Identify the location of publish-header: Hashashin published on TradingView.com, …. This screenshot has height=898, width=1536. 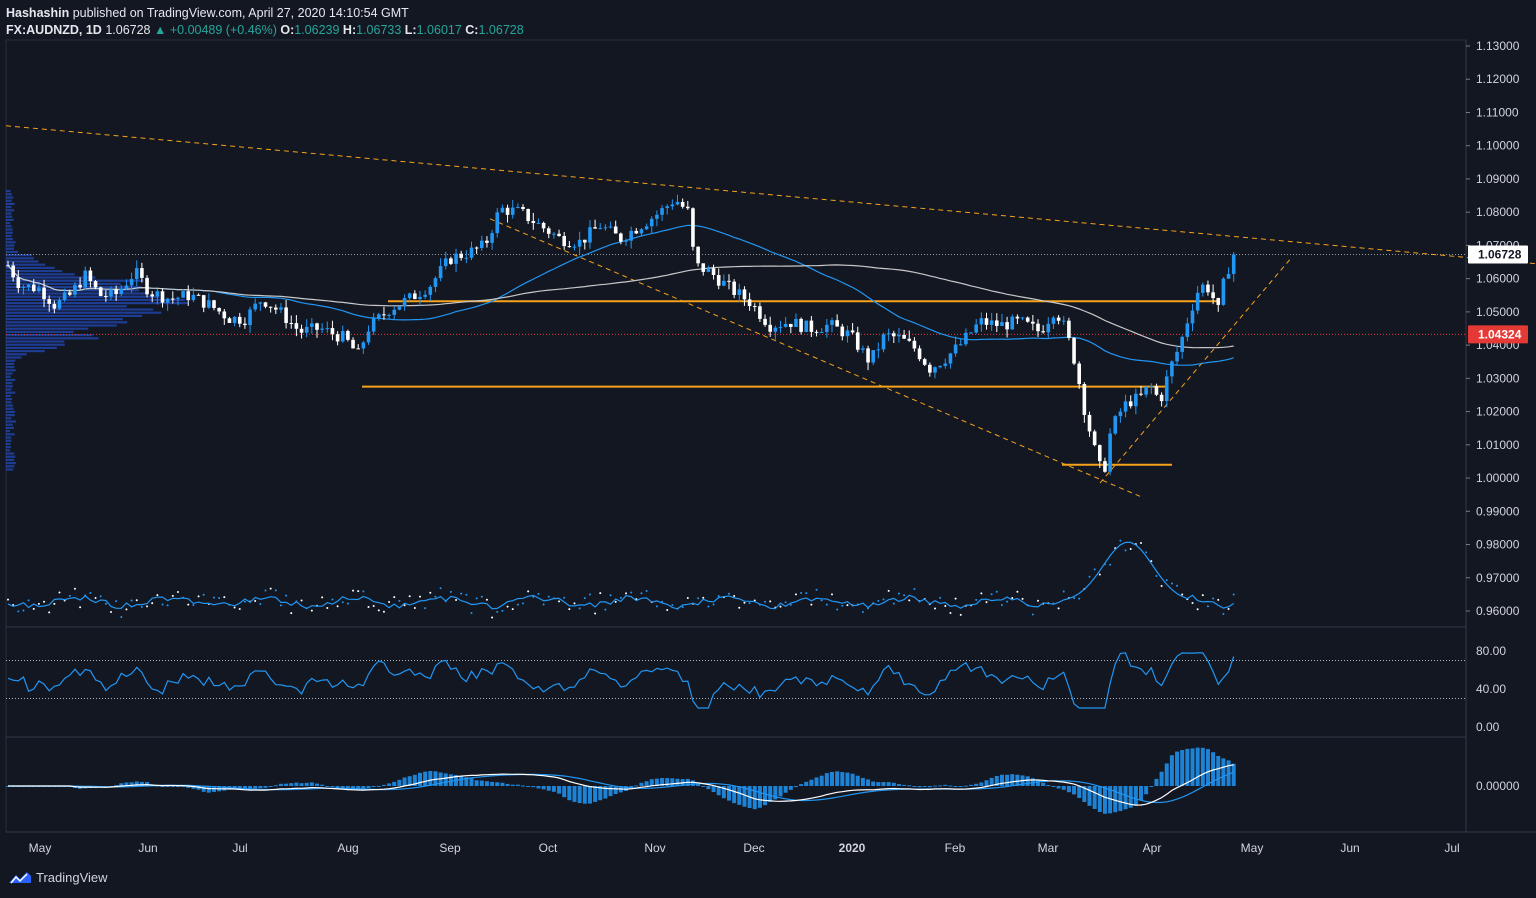
(207, 13).